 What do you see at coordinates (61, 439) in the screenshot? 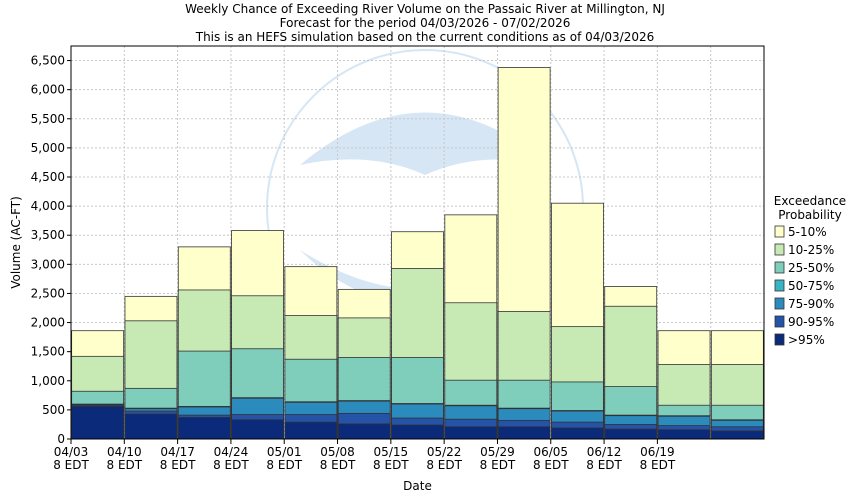
I see `y-tick-label: 0` at bounding box center [61, 439].